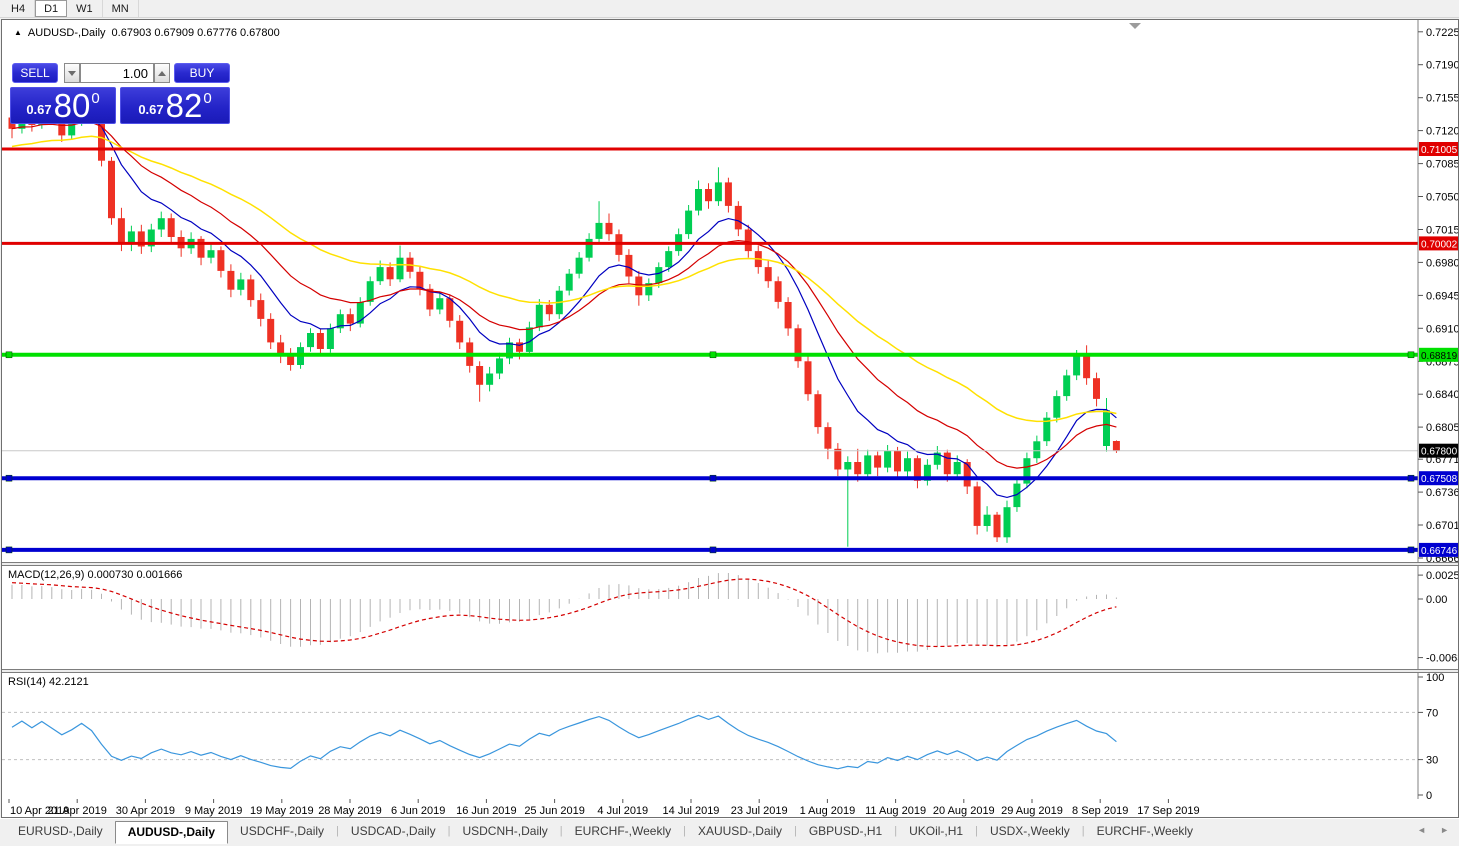  What do you see at coordinates (202, 73) in the screenshot?
I see `buy-button: BUY` at bounding box center [202, 73].